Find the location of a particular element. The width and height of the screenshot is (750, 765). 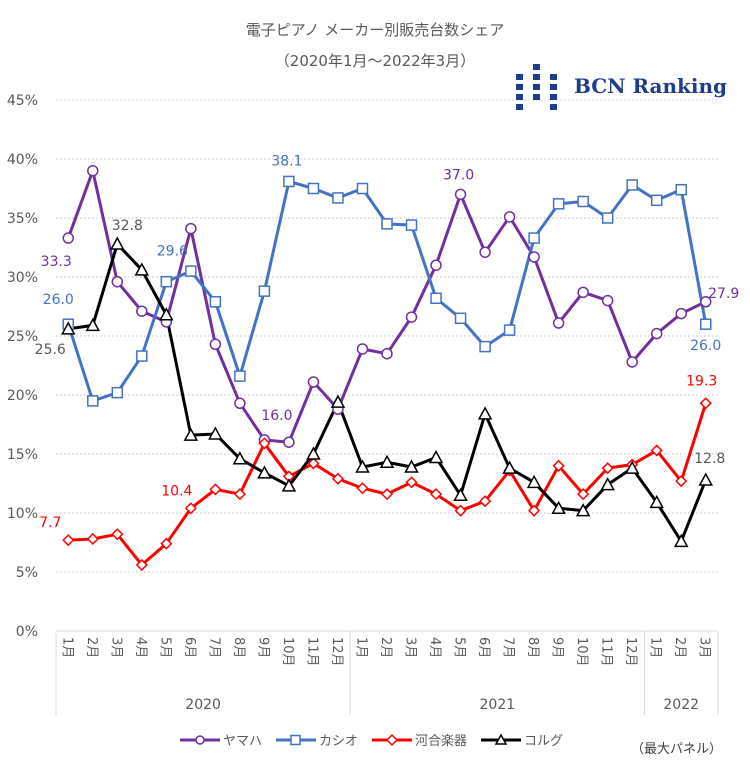

y-tick-label: 35% is located at coordinates (22, 219).